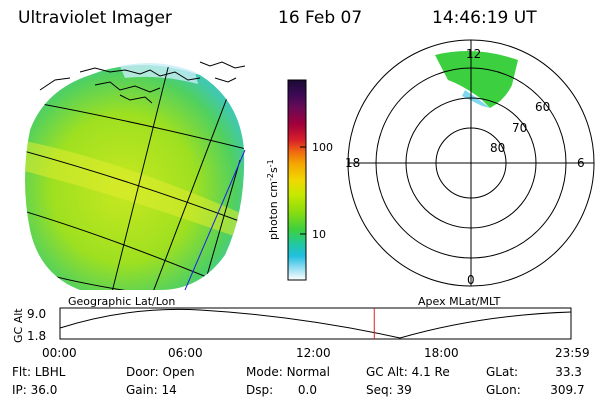 The height and width of the screenshot is (400, 600). What do you see at coordinates (471, 280) in the screenshot?
I see `mlt-label-0: 0` at bounding box center [471, 280].